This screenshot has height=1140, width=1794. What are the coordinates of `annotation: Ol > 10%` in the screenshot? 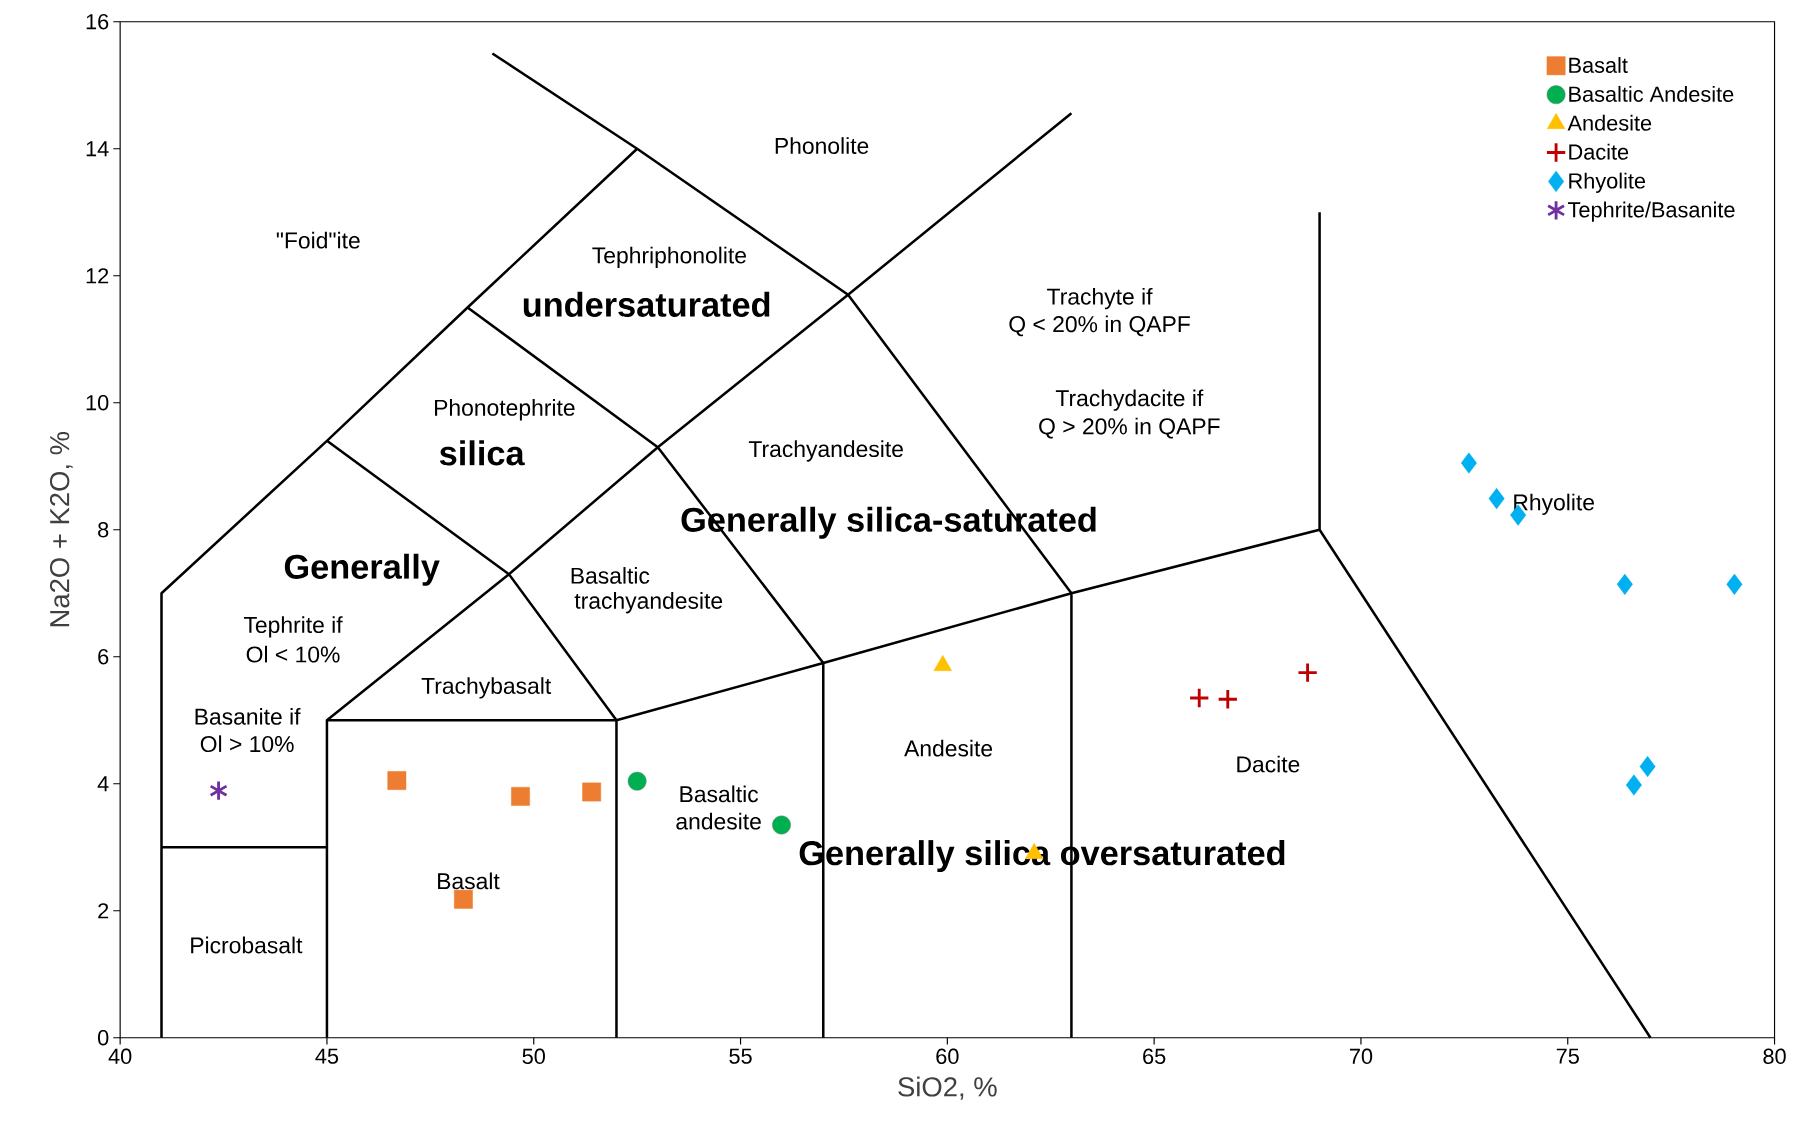 It's located at (247, 744).